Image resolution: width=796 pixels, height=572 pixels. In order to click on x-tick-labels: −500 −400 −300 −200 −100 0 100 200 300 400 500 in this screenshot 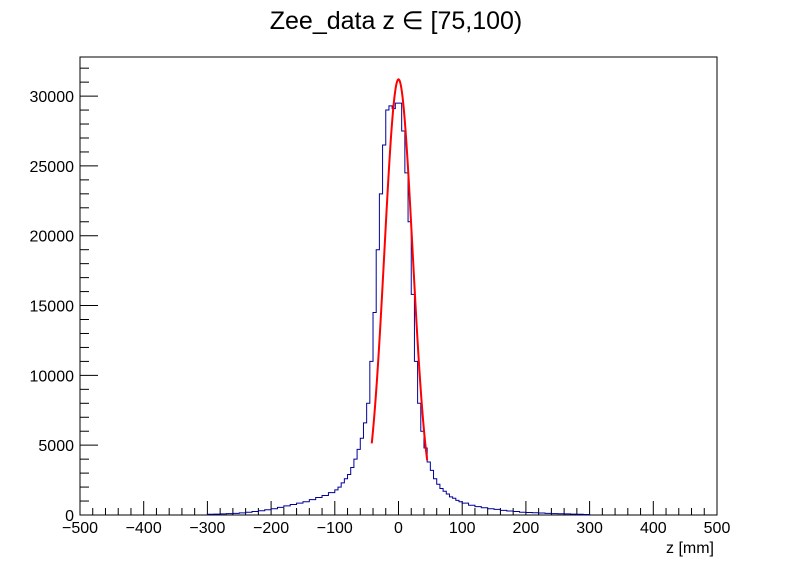, I will do `click(396, 528)`.